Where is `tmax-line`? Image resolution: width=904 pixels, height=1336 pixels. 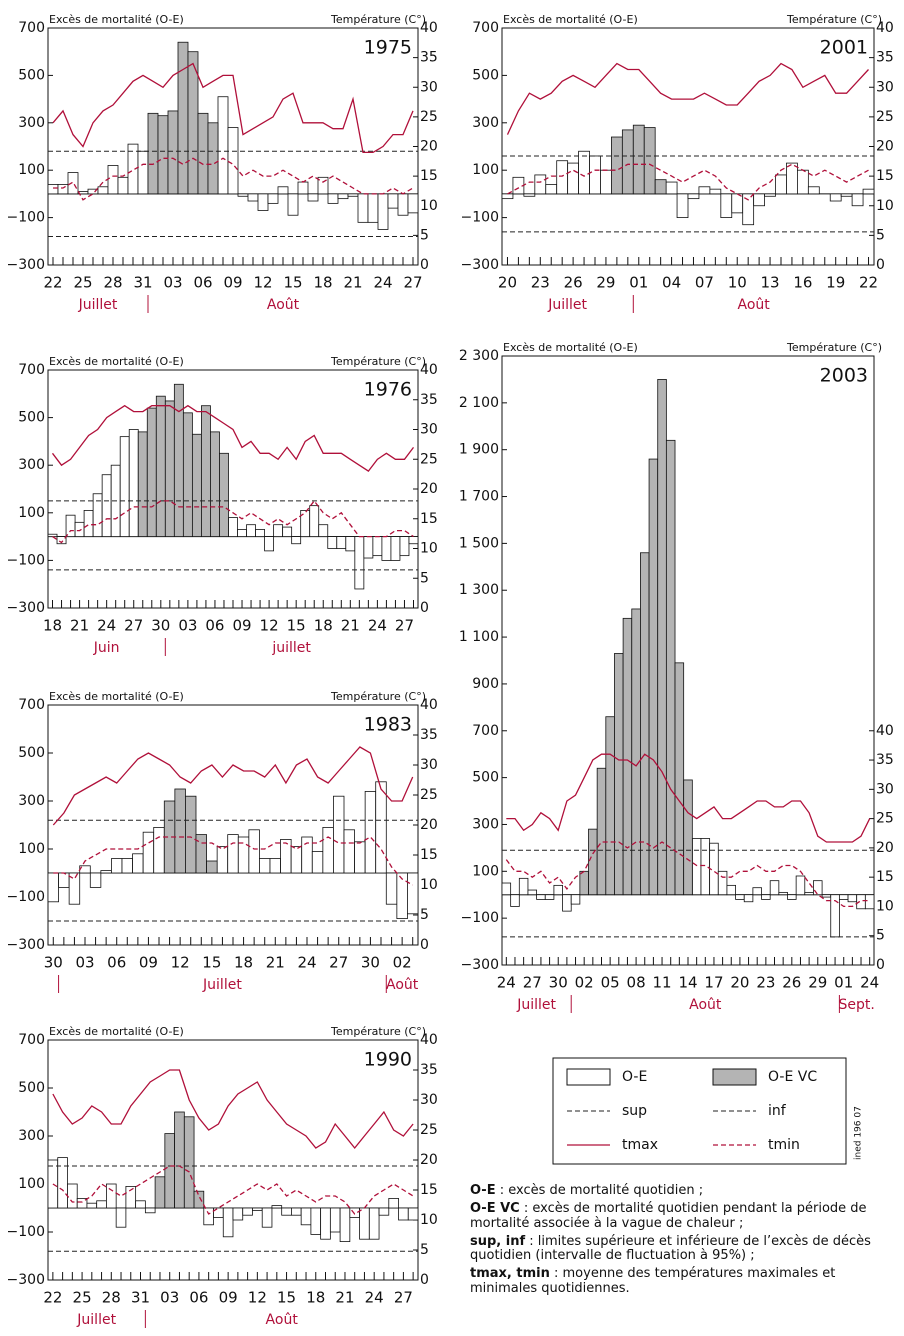 tmax-line is located at coordinates (233, 108).